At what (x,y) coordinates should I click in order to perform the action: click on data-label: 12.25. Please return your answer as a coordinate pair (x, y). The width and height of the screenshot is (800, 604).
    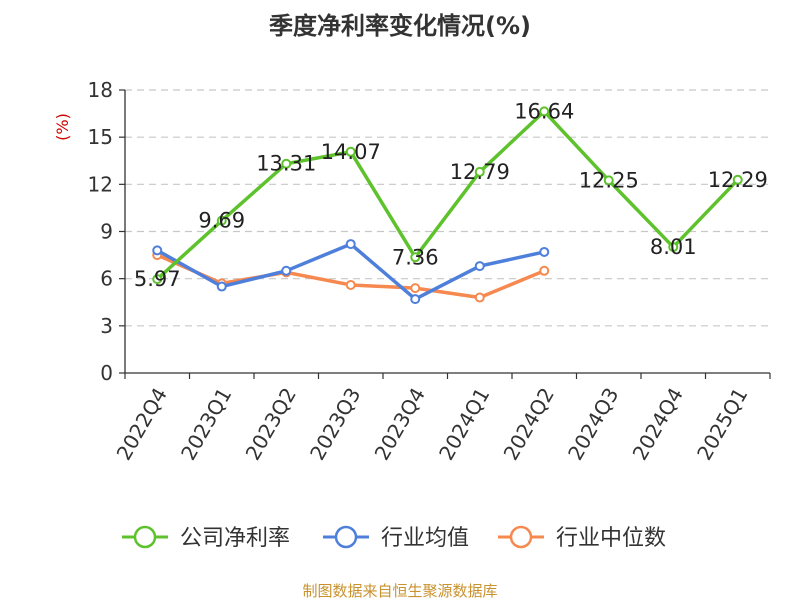
    Looking at the image, I should click on (609, 180).